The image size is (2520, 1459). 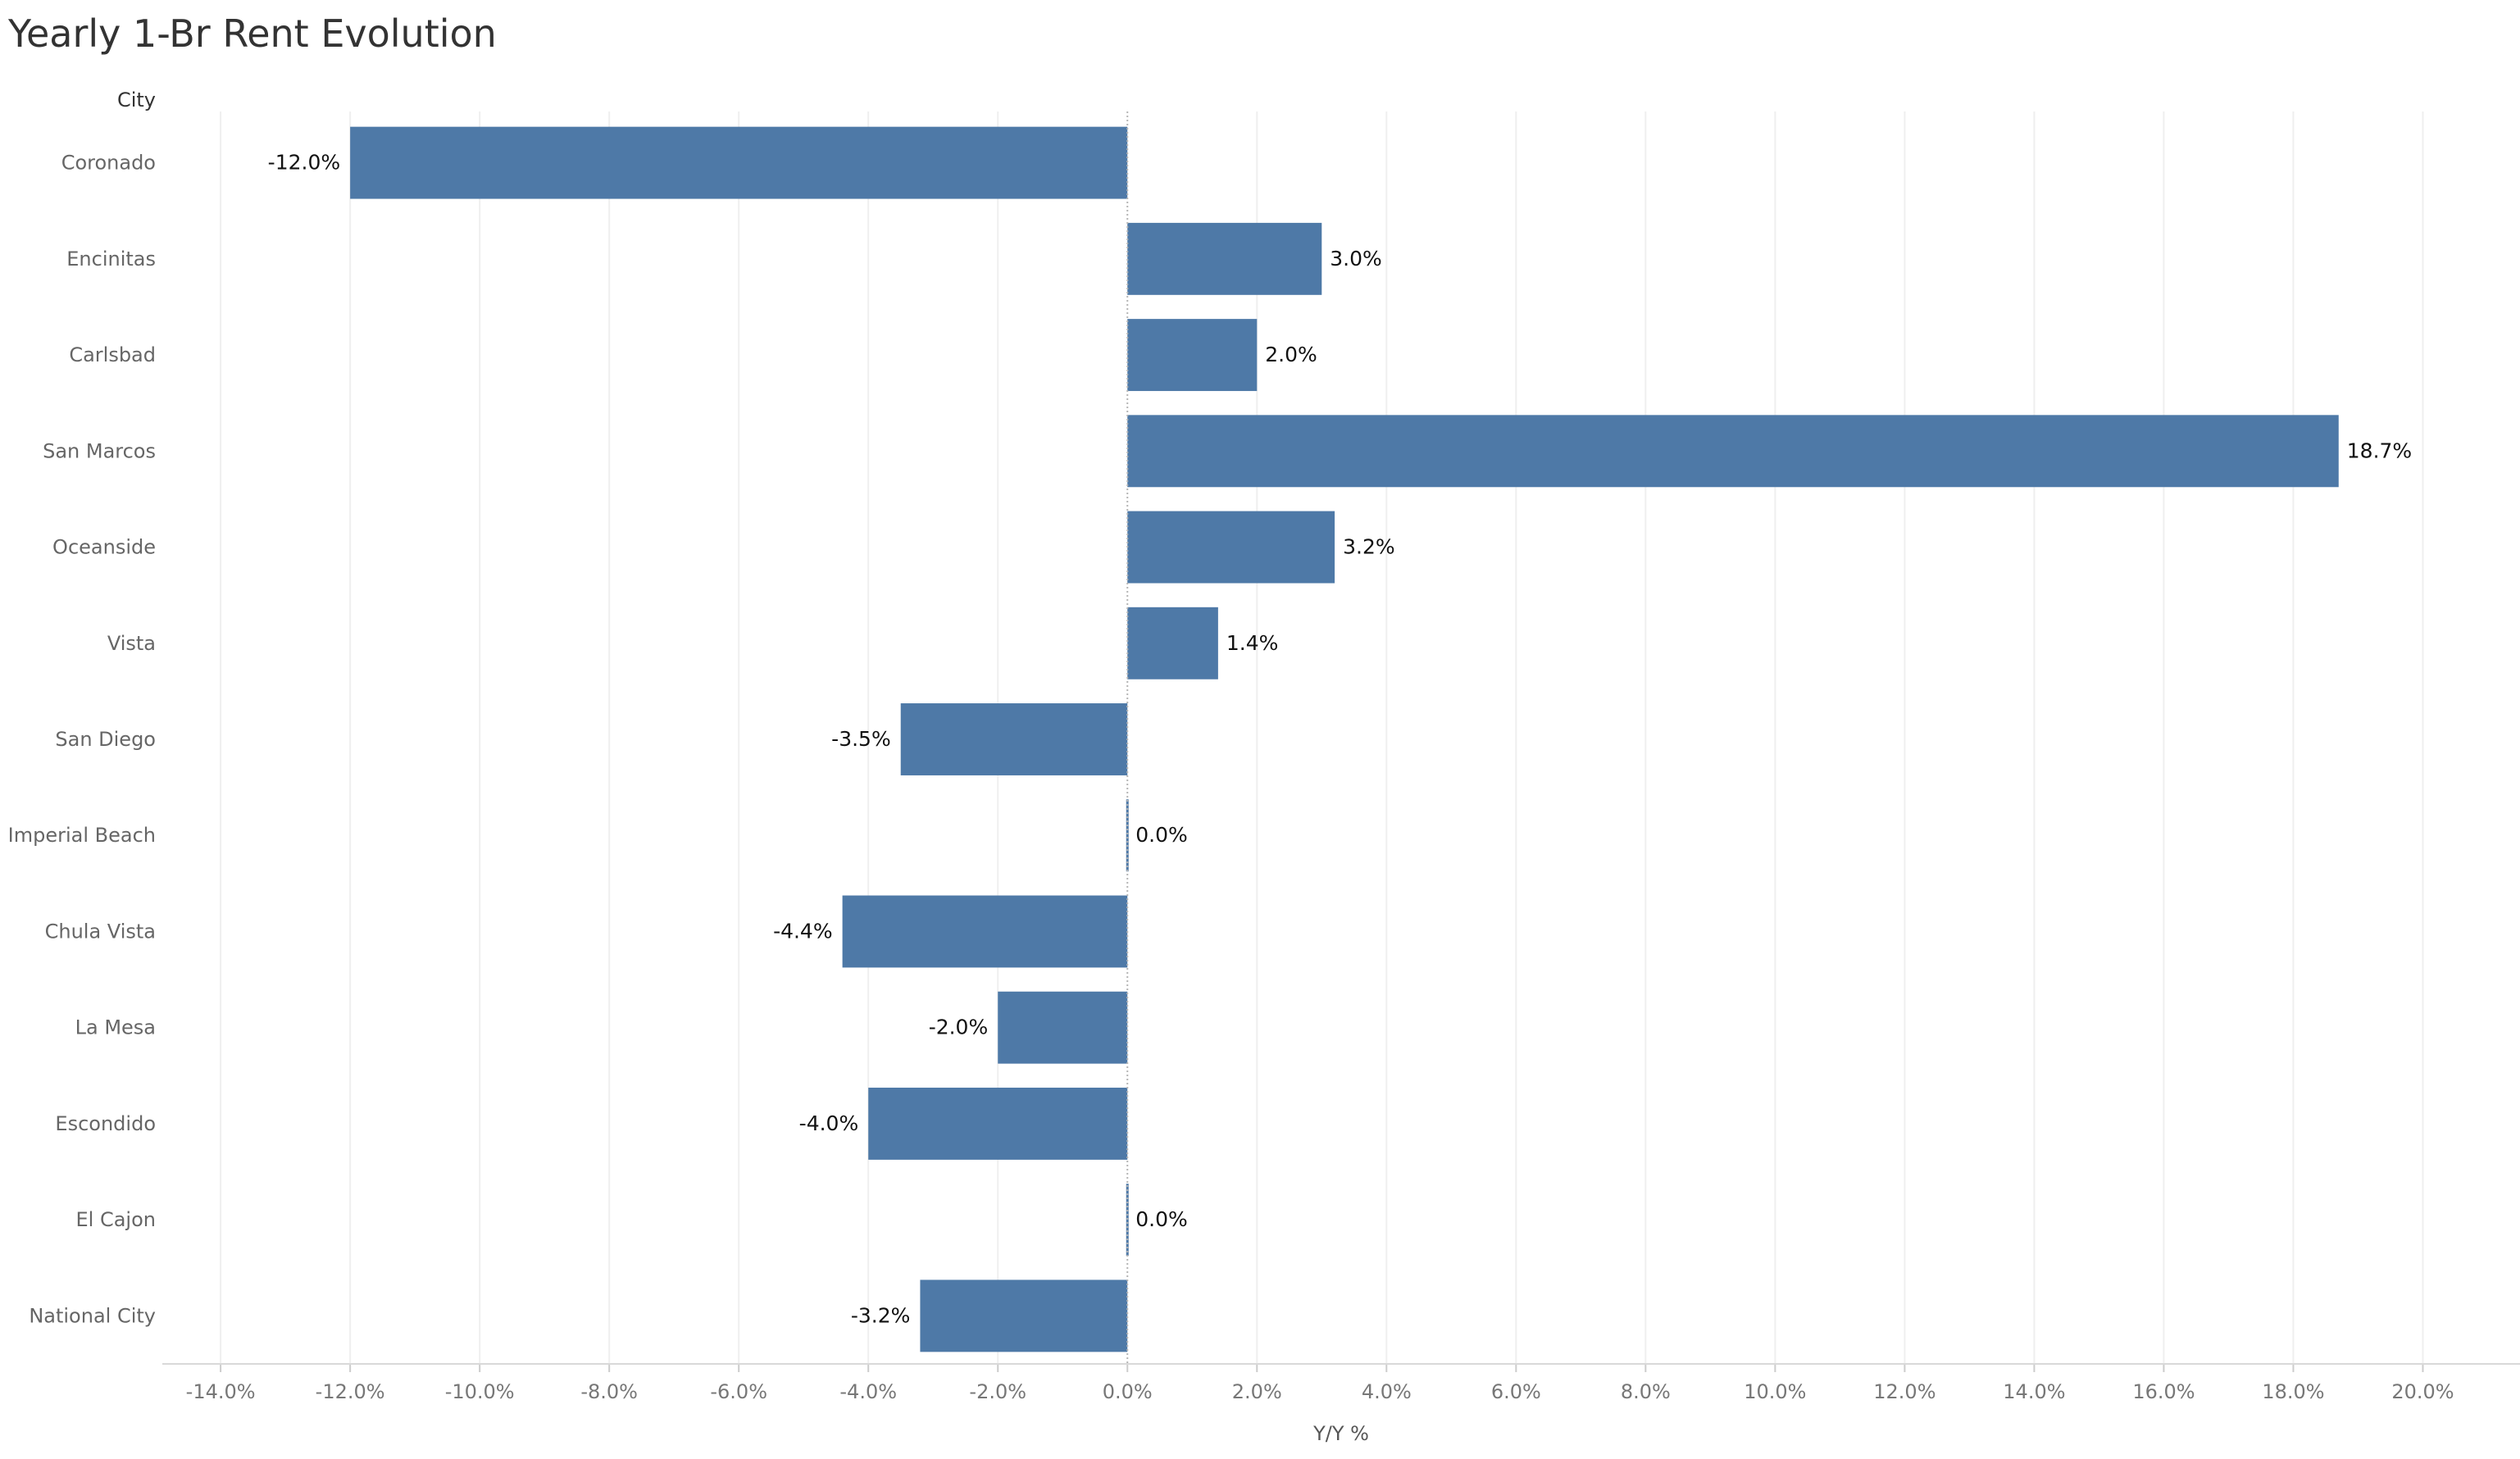 I want to click on data-label: 3.2%, so click(x=1369, y=547).